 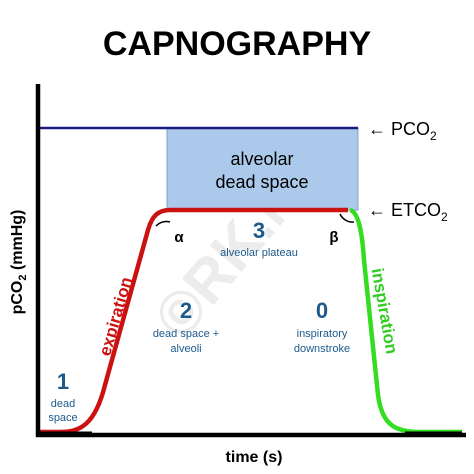 I want to click on phase-caption: inspiratory, so click(x=322, y=334).